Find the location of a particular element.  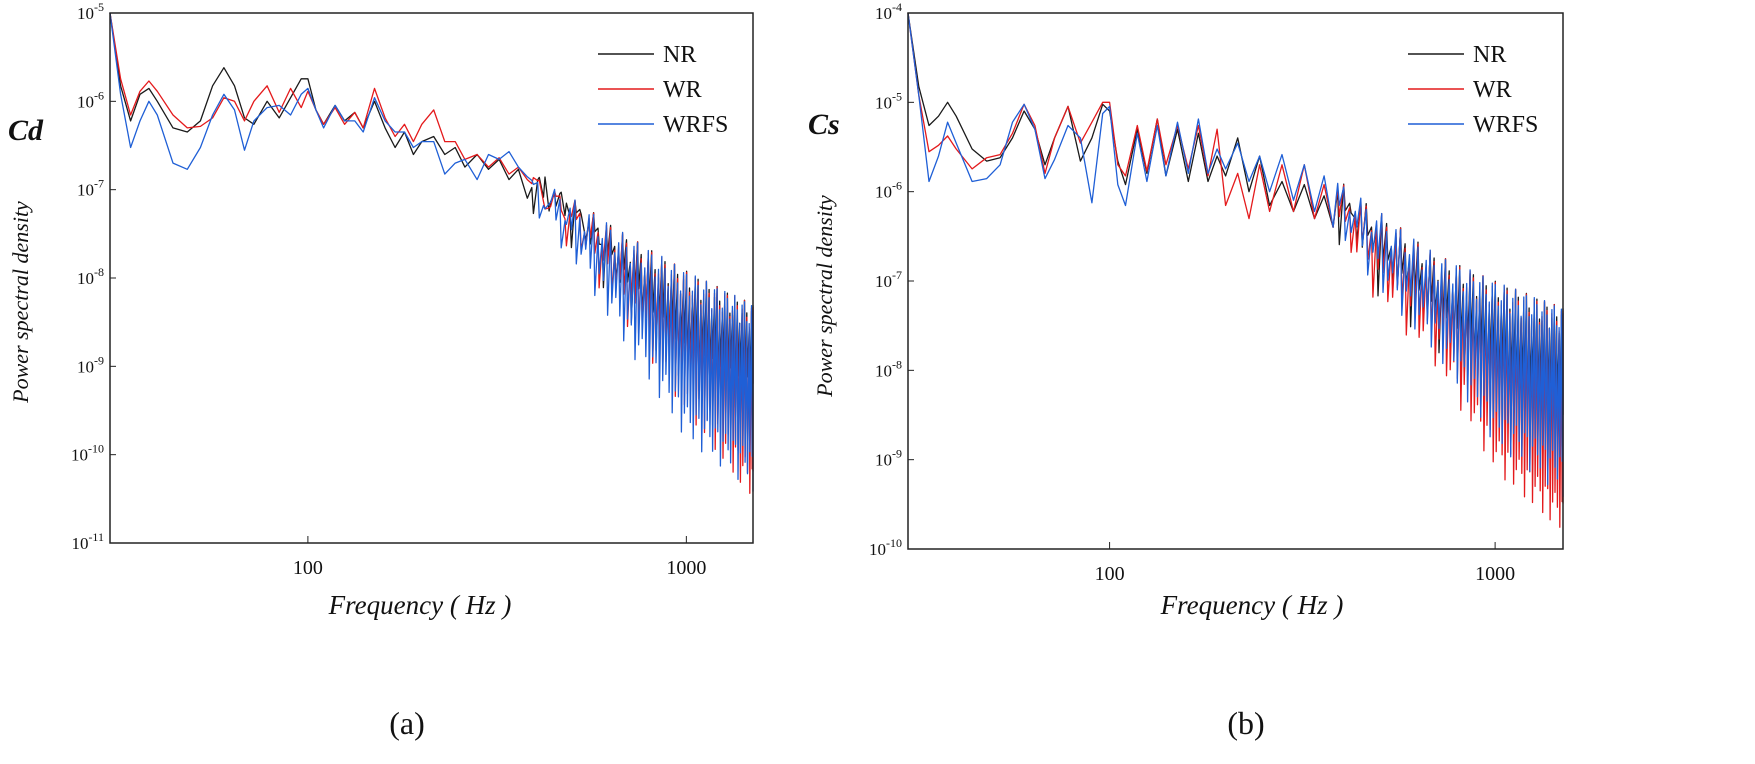

panel-a-x-axis: 100 1000 is located at coordinates (499, 557).